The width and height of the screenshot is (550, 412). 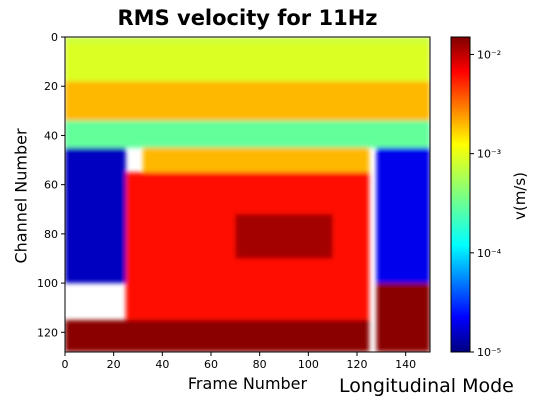 I want to click on y-tick-label: 80, so click(x=51, y=234).